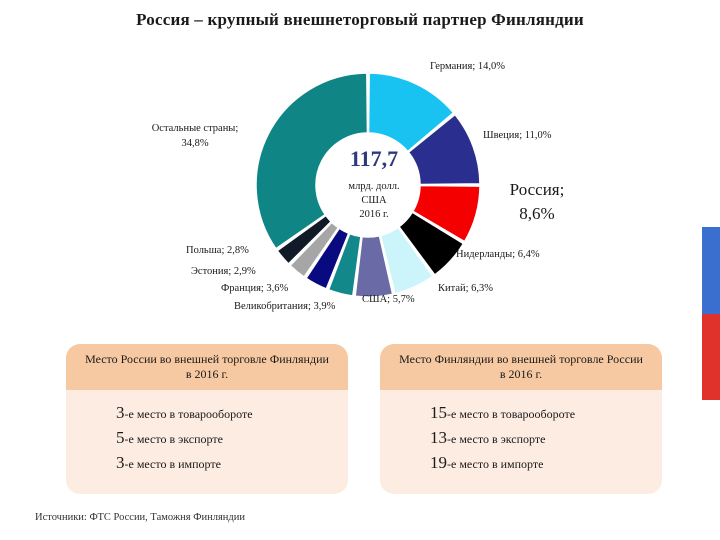 Image resolution: width=720 pixels, height=540 pixels. What do you see at coordinates (285, 306) in the screenshot?
I see `slice-label-великобритания: Великобритания; 3,9%` at bounding box center [285, 306].